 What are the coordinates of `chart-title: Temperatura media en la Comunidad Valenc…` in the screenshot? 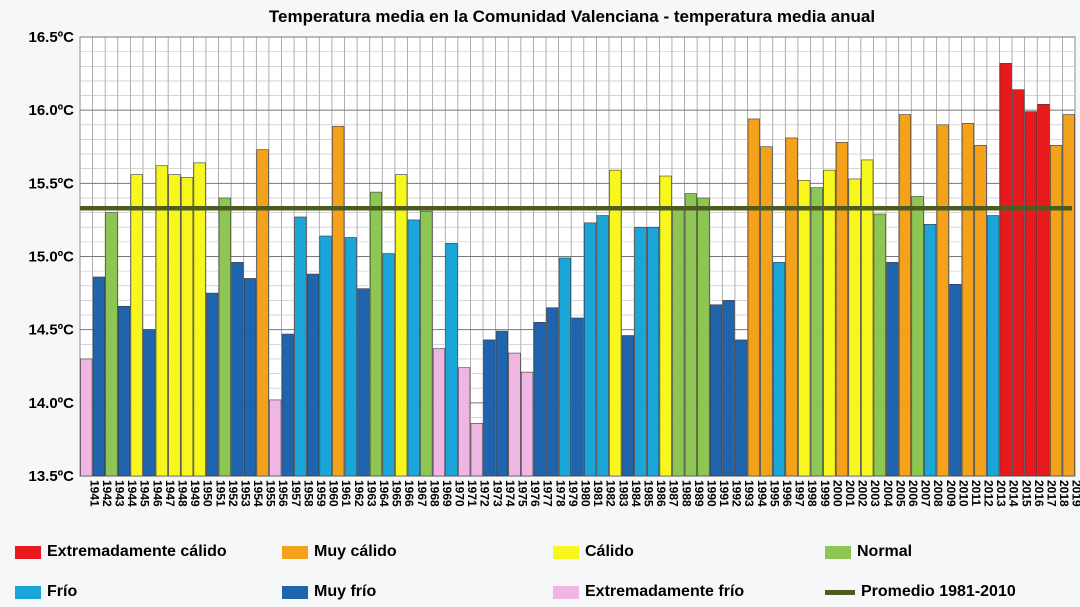 It's located at (572, 16).